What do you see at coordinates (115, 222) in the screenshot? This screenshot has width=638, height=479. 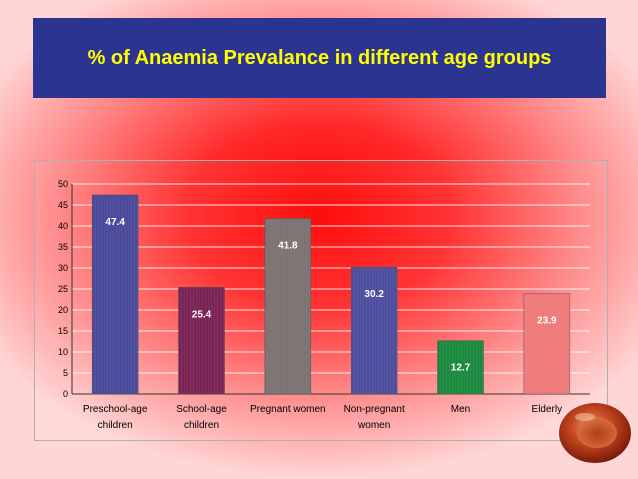 I see `data-label: 47.4` at bounding box center [115, 222].